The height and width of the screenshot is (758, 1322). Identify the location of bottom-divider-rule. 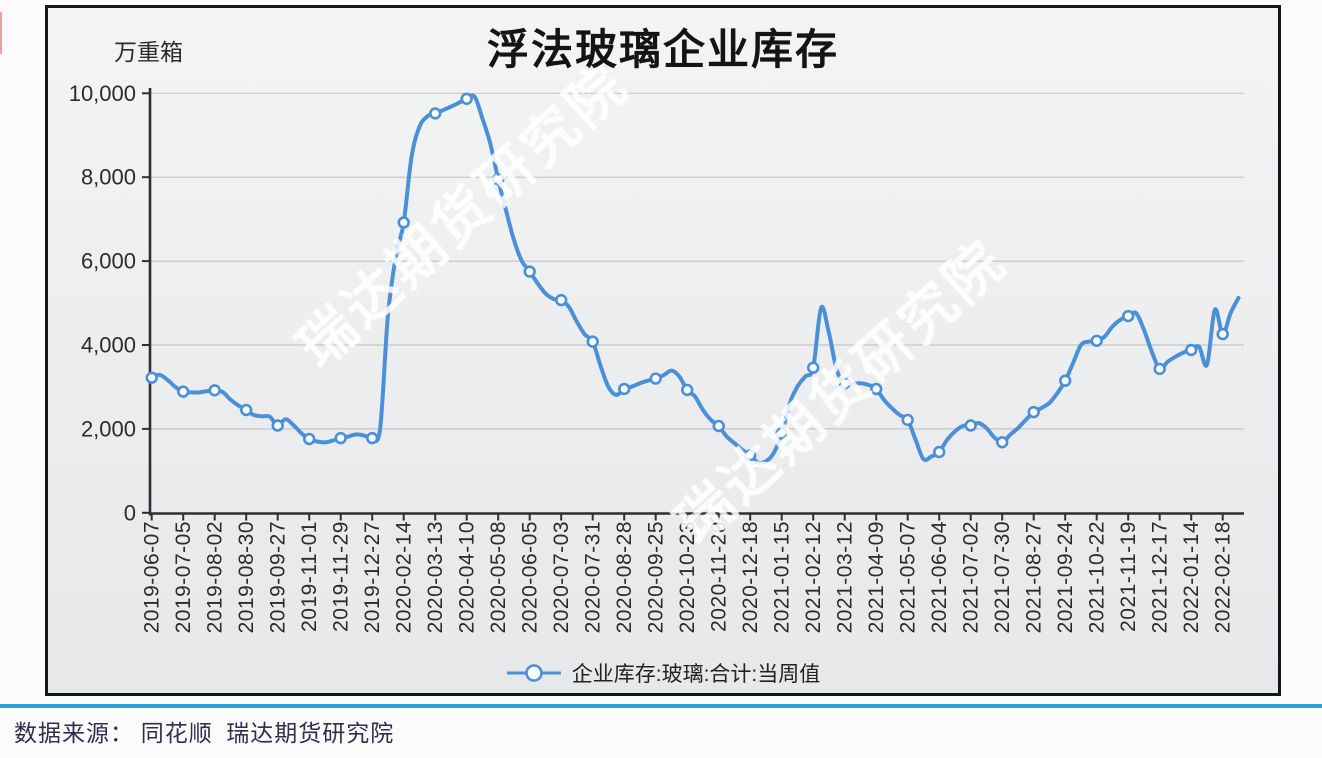
(661, 706).